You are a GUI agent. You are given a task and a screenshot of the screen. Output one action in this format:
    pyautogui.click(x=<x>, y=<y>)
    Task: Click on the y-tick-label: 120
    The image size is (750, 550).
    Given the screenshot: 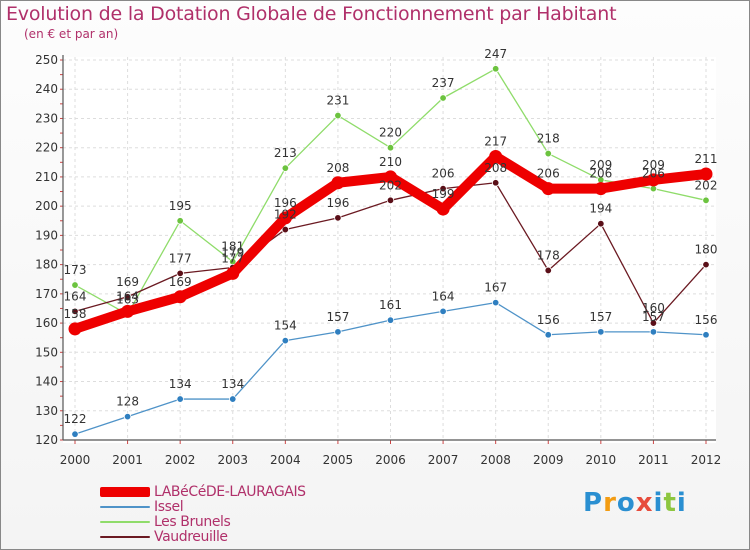 What is the action you would take?
    pyautogui.click(x=46, y=440)
    